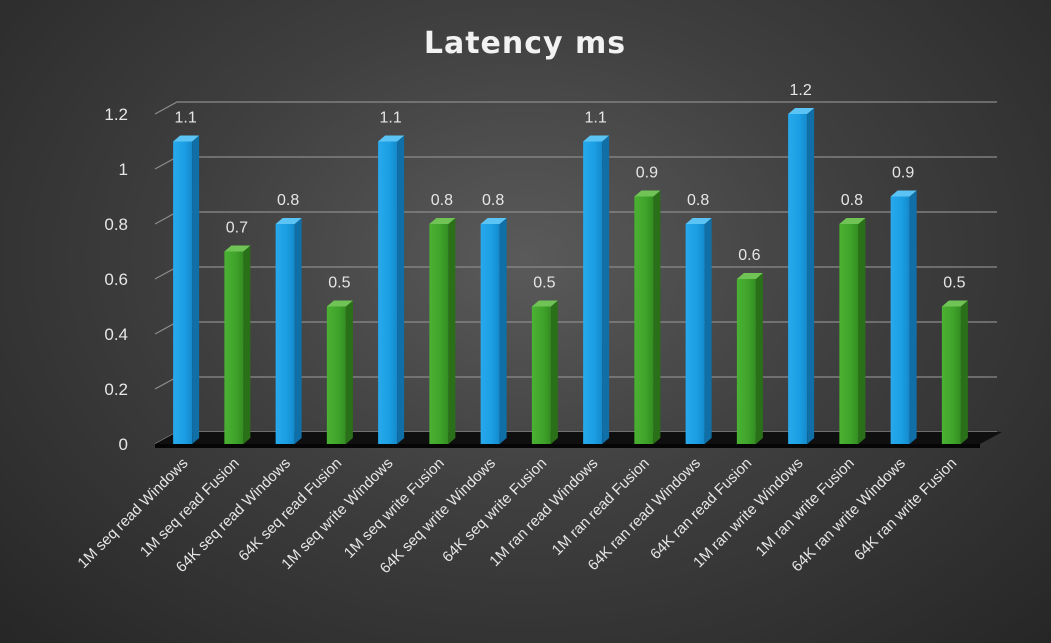  I want to click on floor-edge, so click(567, 446).